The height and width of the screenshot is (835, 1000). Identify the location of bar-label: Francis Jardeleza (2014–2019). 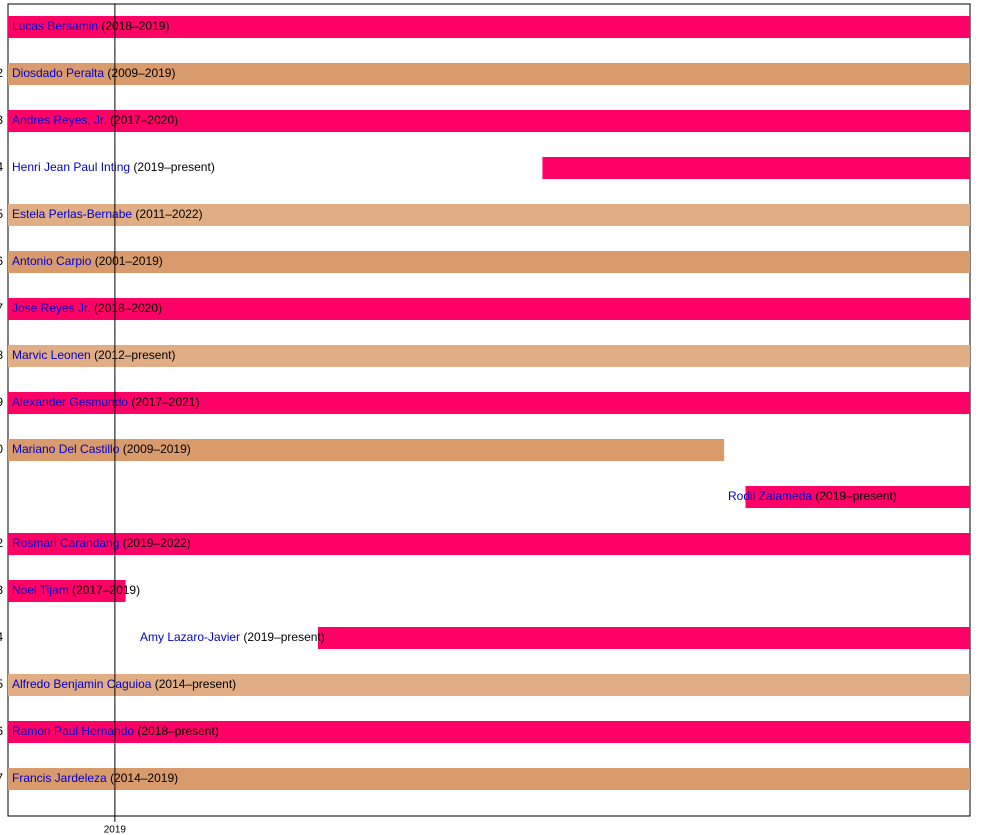
(95, 778).